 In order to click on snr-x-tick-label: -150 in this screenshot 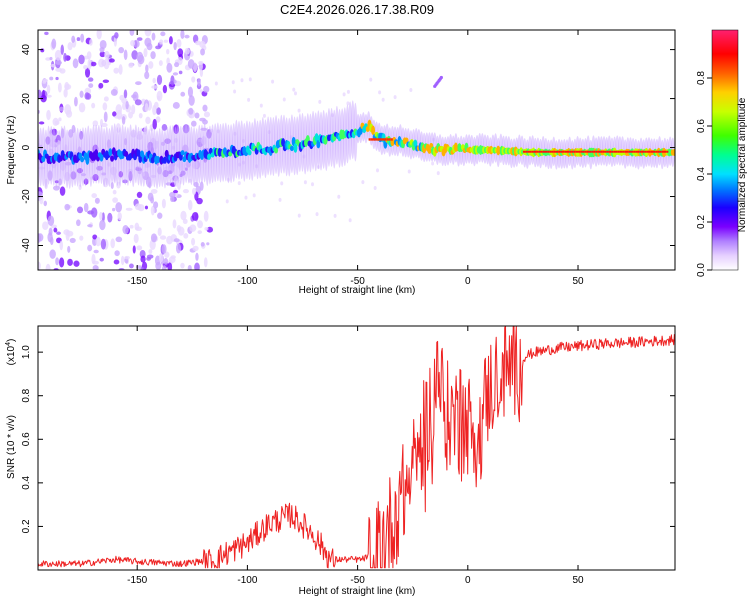, I will do `click(137, 580)`.